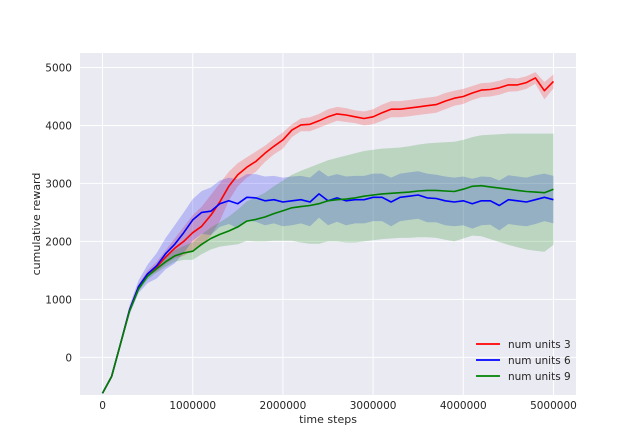 The width and height of the screenshot is (640, 440). What do you see at coordinates (283, 406) in the screenshot?
I see `x-tick-label: 2000000` at bounding box center [283, 406].